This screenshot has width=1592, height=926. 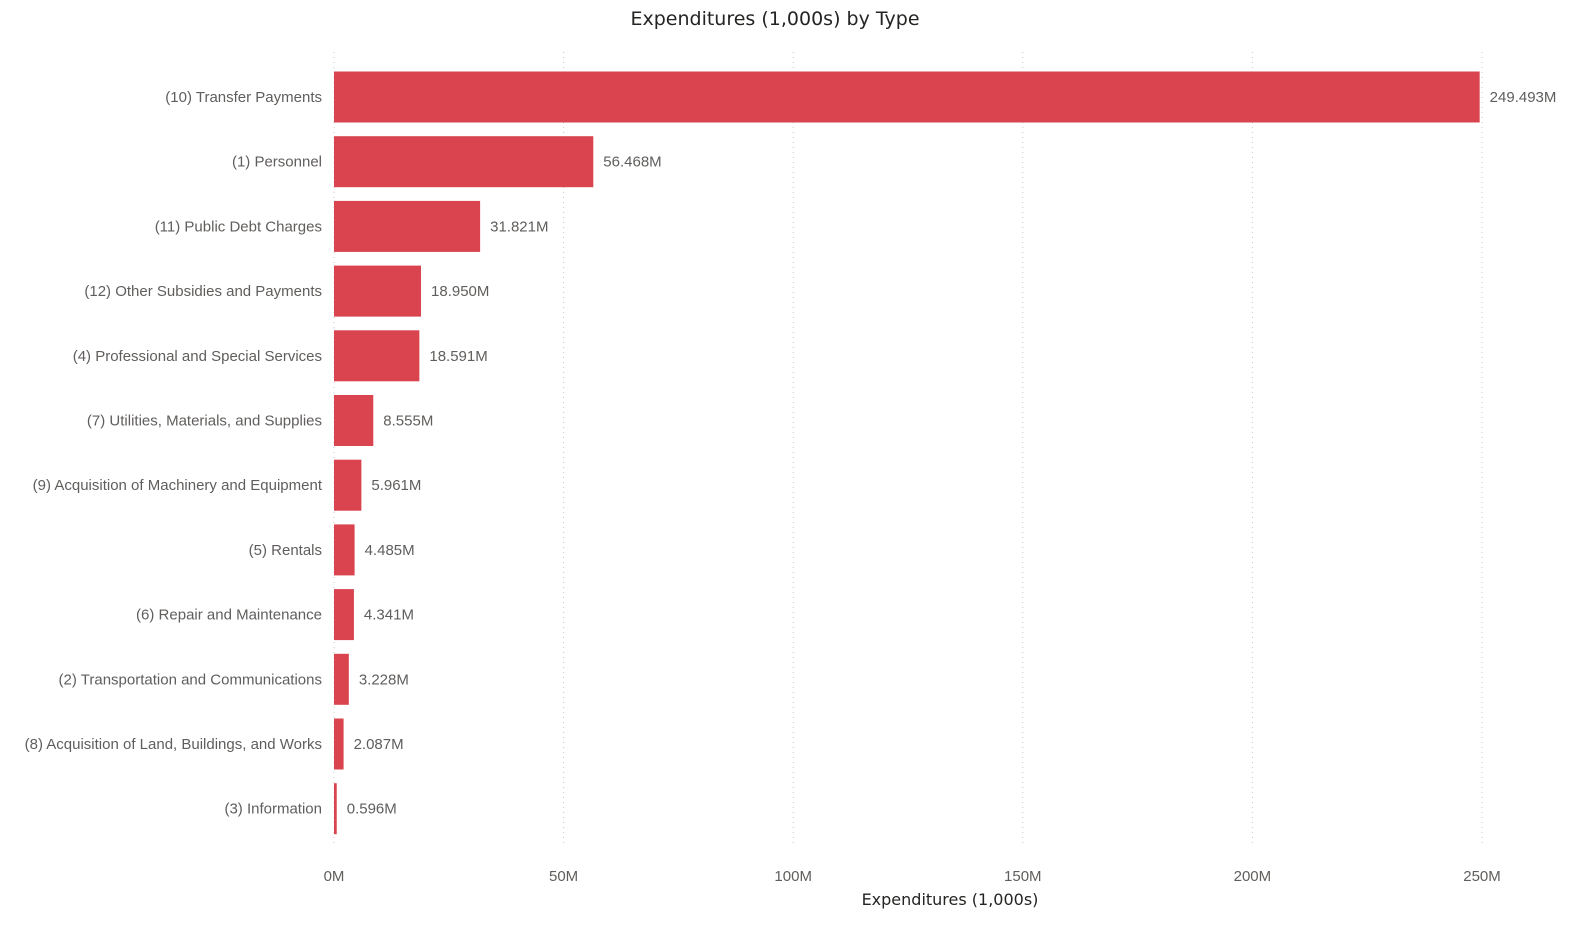 What do you see at coordinates (334, 876) in the screenshot?
I see `x-tick-label: 0M` at bounding box center [334, 876].